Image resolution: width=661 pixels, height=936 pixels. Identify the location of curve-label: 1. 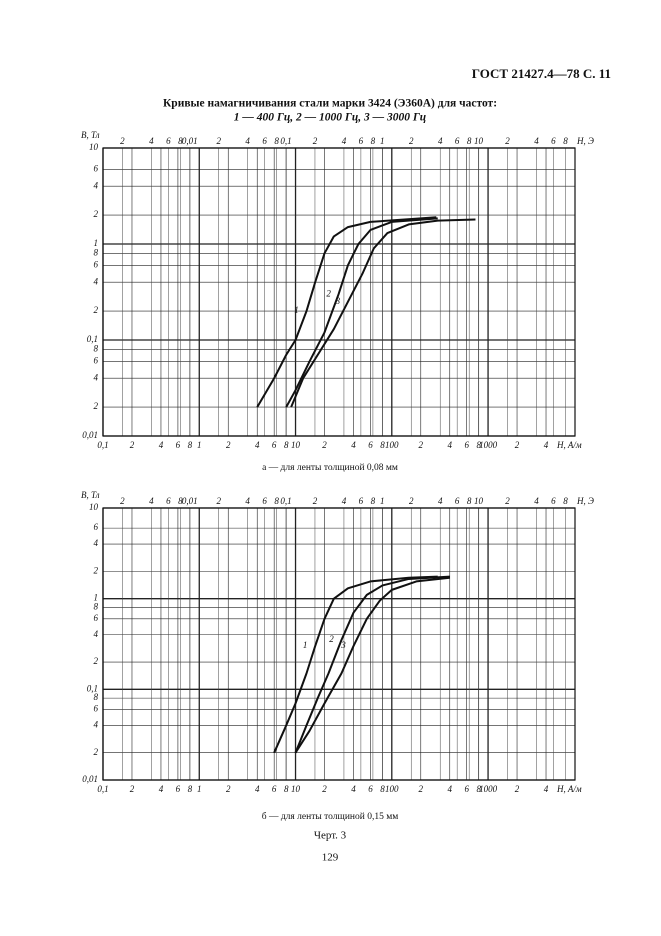
(305, 645).